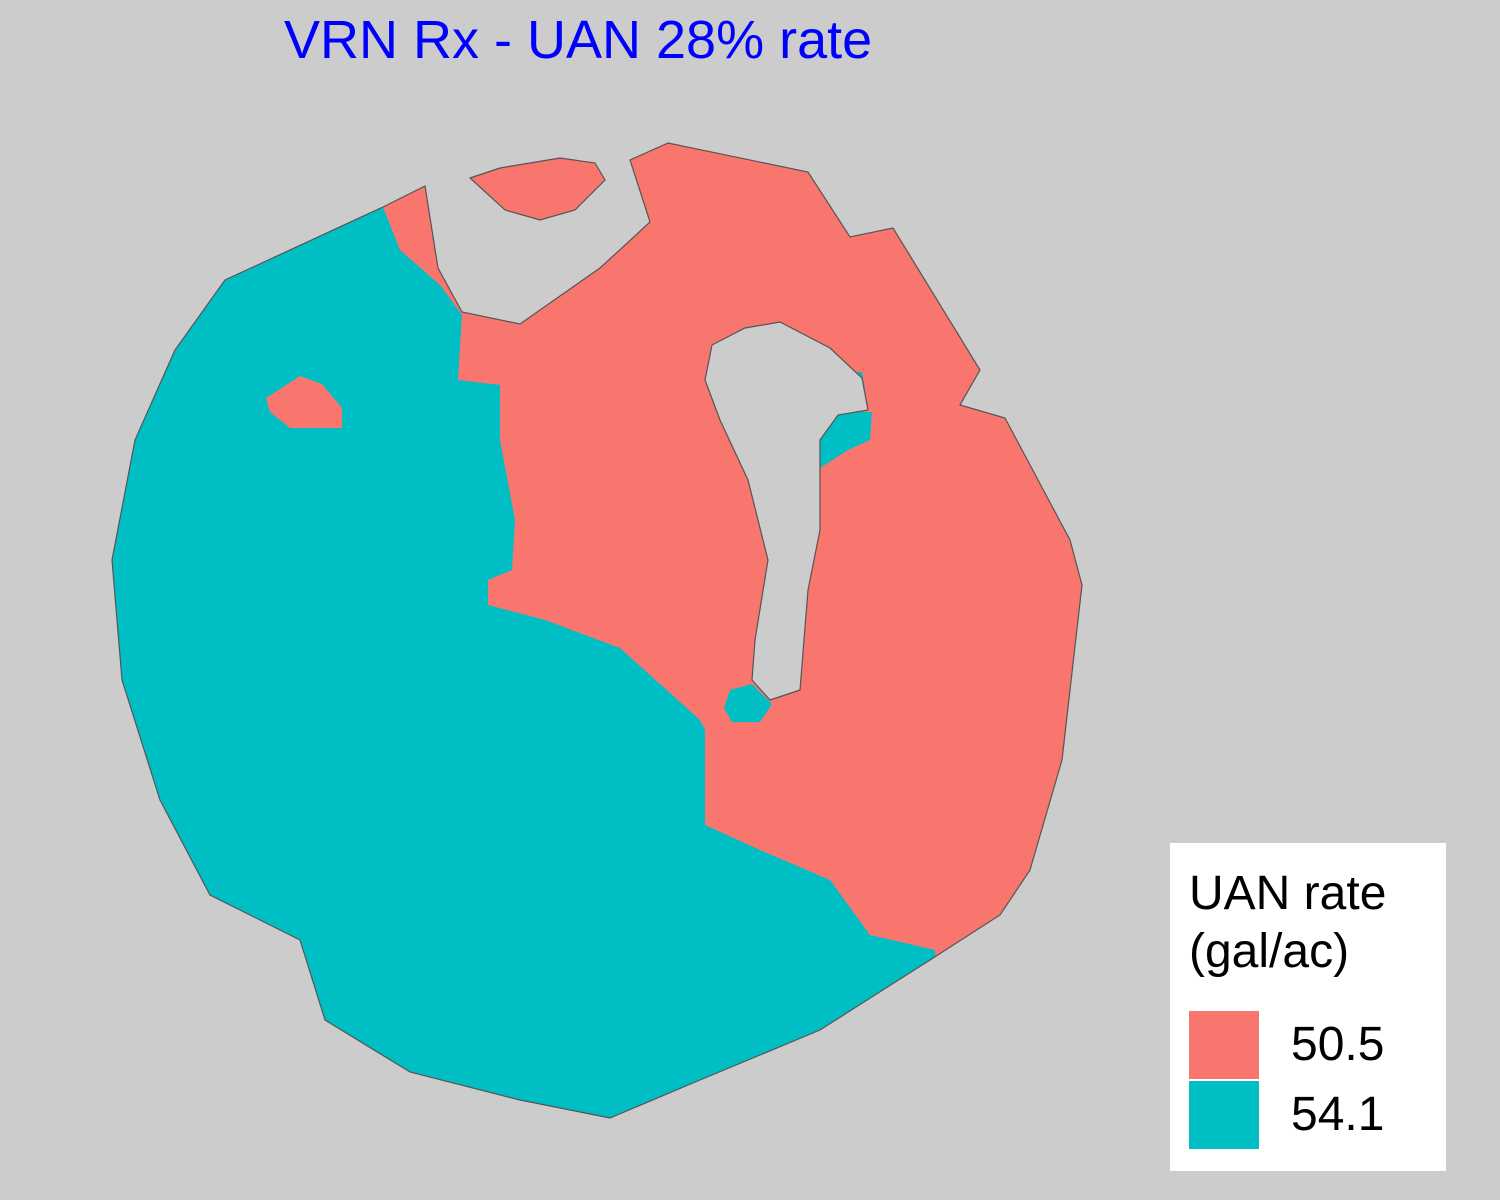 The image size is (1500, 1200). I want to click on map-title: VRN Rx - UAN 28% rate, so click(578, 40).